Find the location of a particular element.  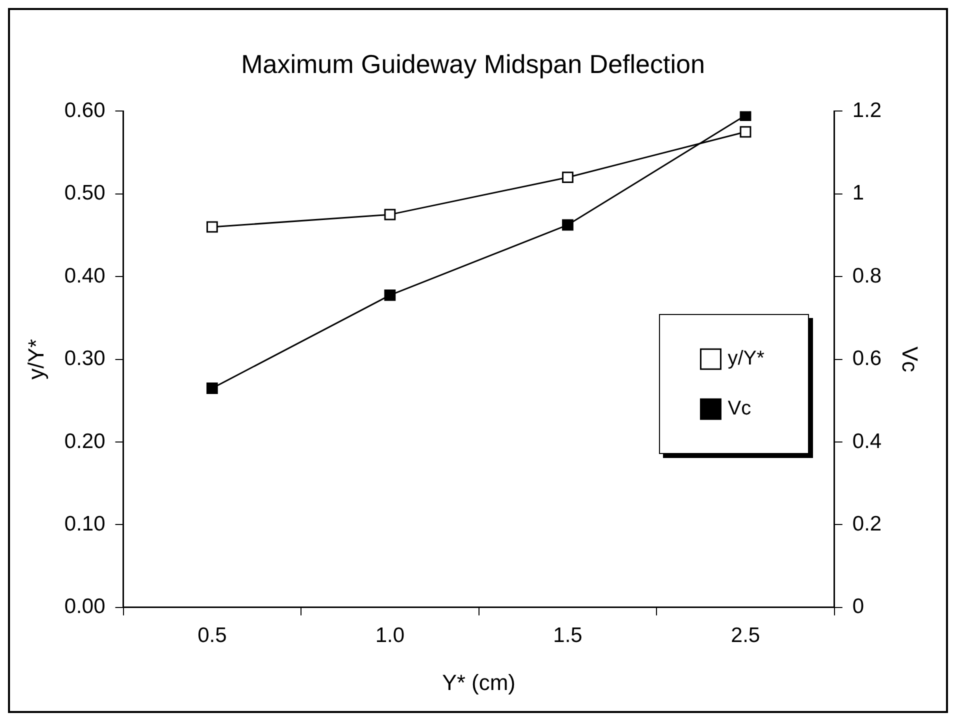

legend-label: Vc is located at coordinates (740, 409).